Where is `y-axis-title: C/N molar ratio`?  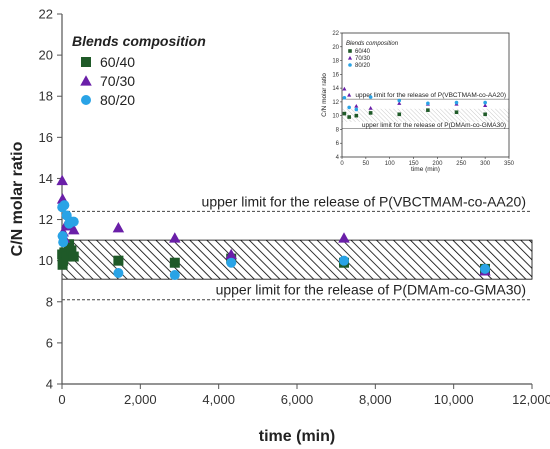 y-axis-title: C/N molar ratio is located at coordinates (17, 198).